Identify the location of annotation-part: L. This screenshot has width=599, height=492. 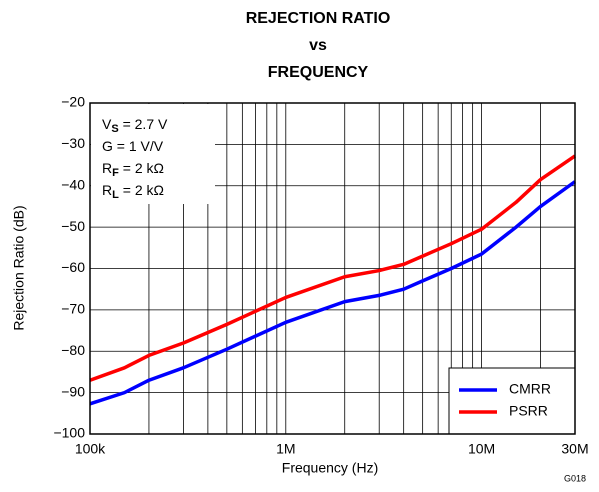
(115, 195).